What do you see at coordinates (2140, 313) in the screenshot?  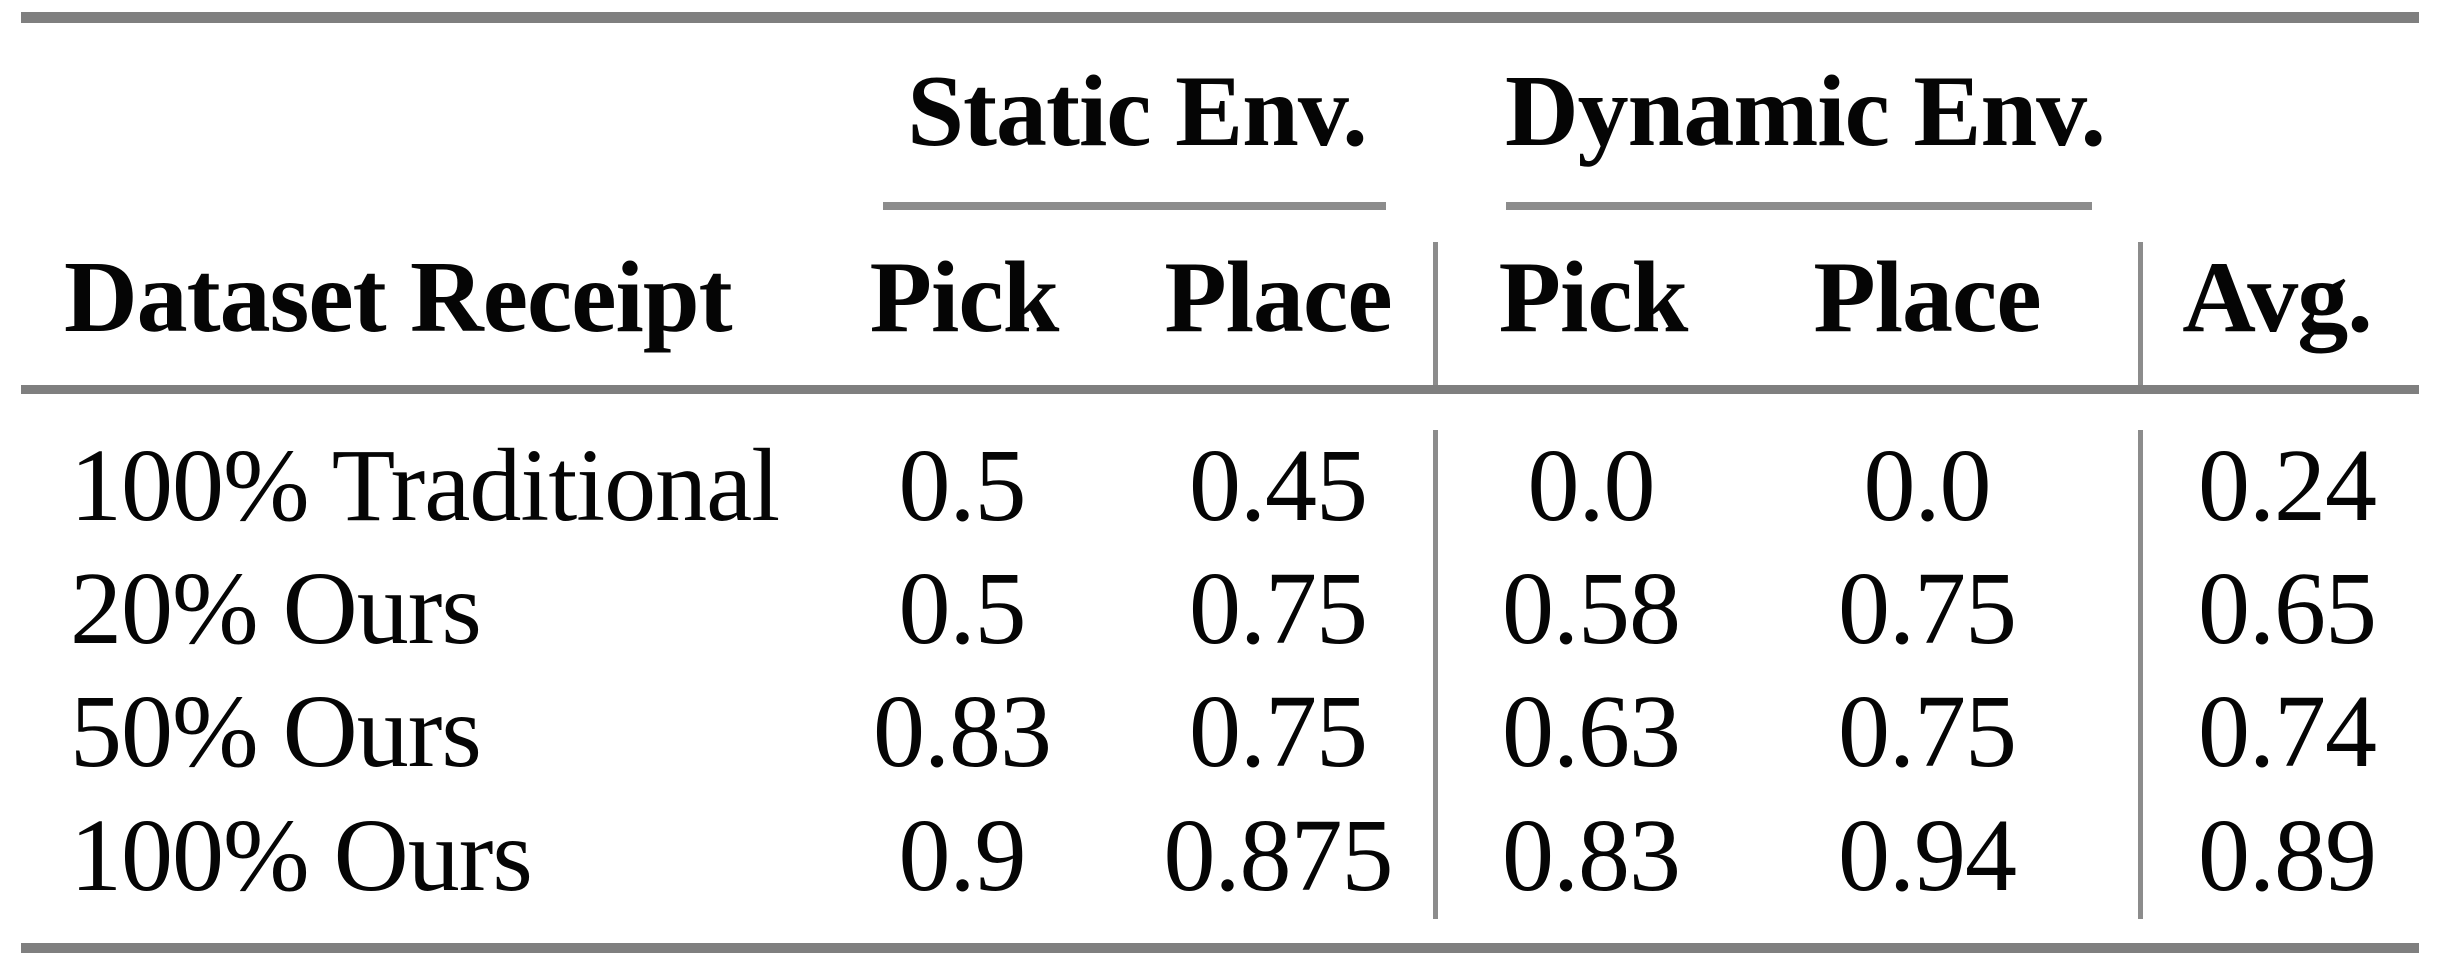 I see `vrule-dynamic-avg-header` at bounding box center [2140, 313].